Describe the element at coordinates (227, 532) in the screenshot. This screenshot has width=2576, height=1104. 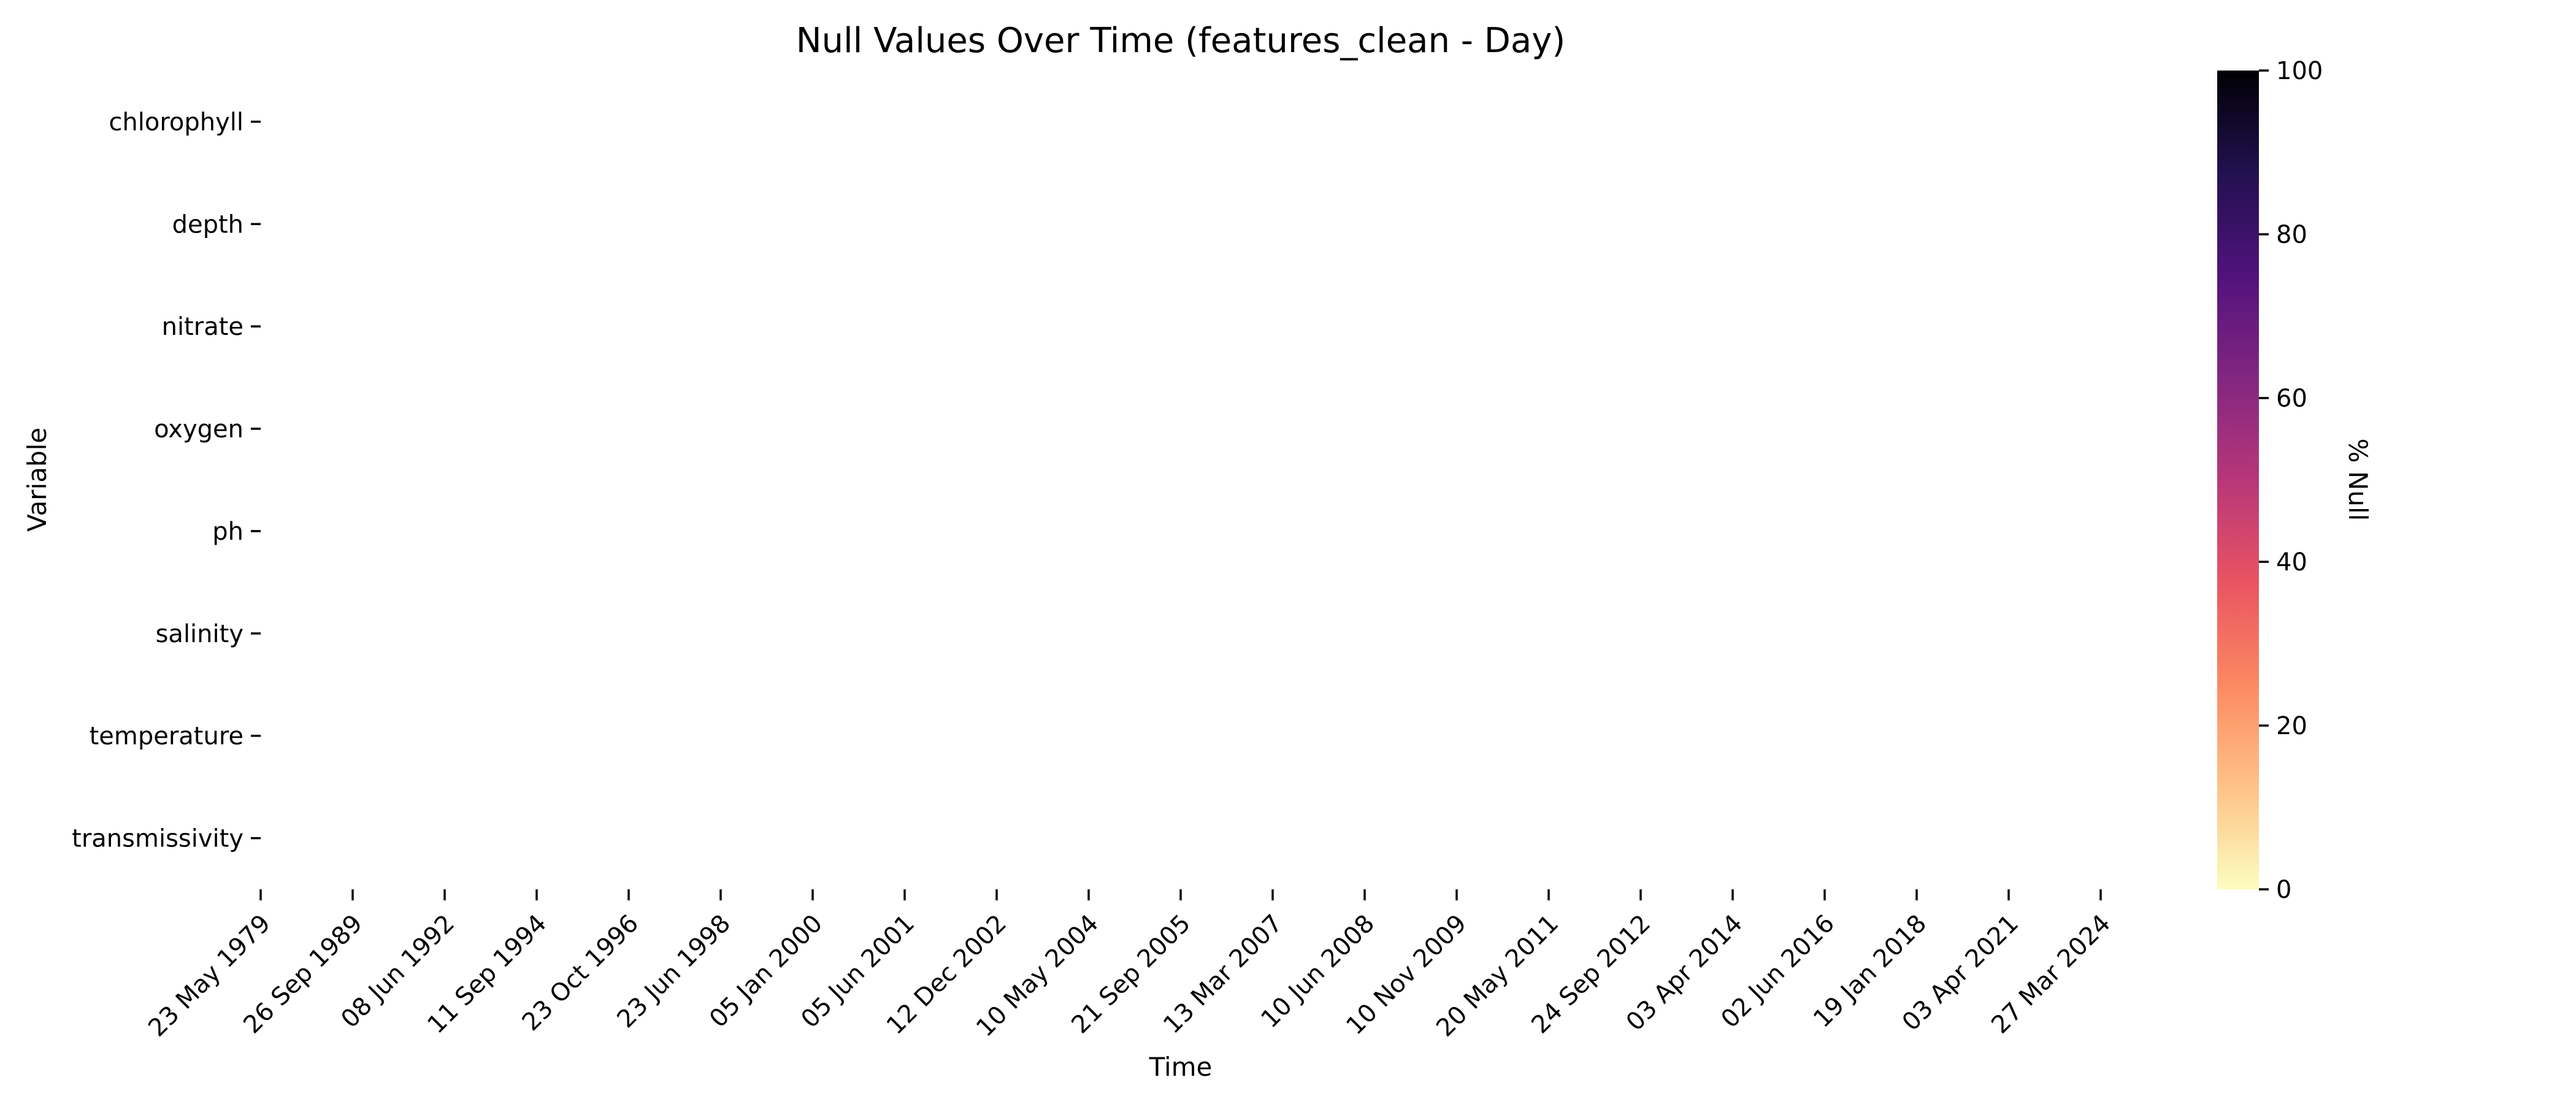
I see `y-tick-label: ph` at that location.